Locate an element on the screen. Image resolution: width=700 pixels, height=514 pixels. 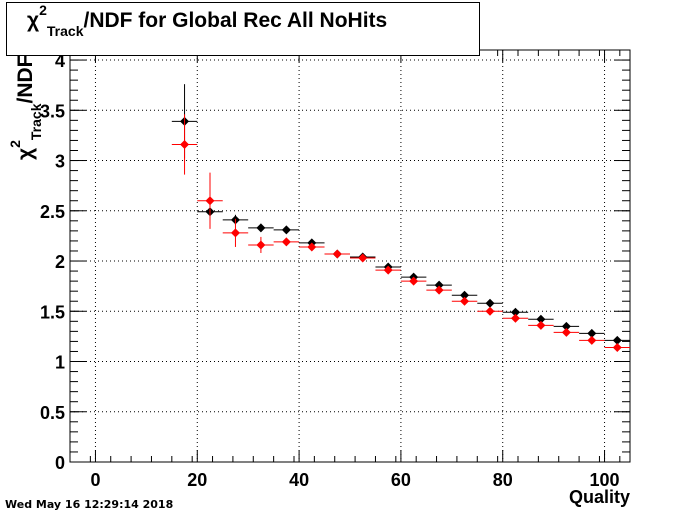
y-tick-label: 0.5 is located at coordinates (52, 413).